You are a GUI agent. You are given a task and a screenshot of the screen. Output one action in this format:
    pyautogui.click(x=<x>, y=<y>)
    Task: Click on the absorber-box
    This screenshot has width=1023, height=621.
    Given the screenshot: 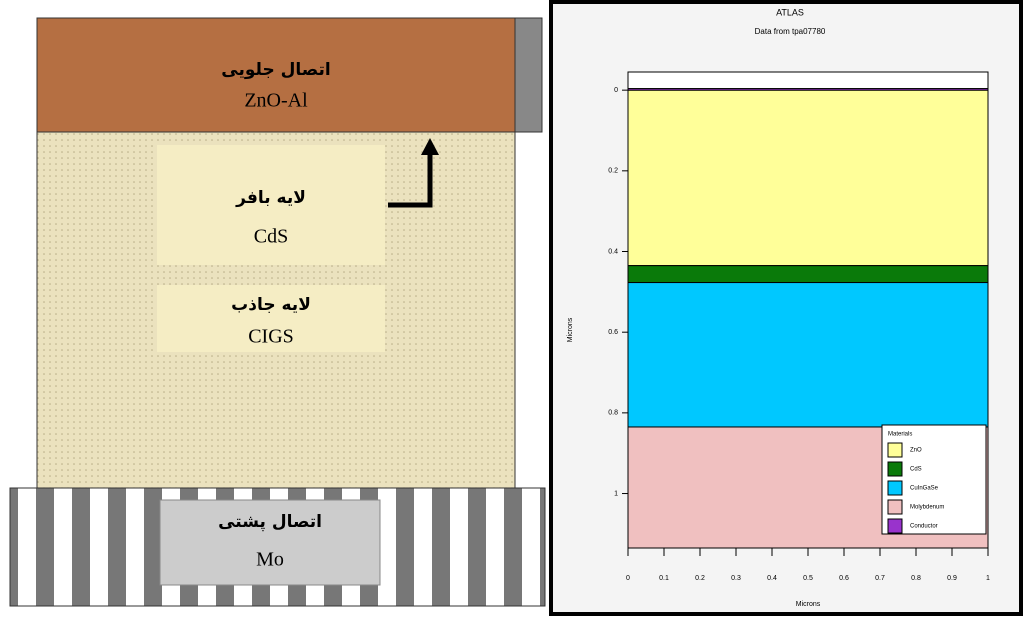 What is the action you would take?
    pyautogui.click(x=271, y=318)
    